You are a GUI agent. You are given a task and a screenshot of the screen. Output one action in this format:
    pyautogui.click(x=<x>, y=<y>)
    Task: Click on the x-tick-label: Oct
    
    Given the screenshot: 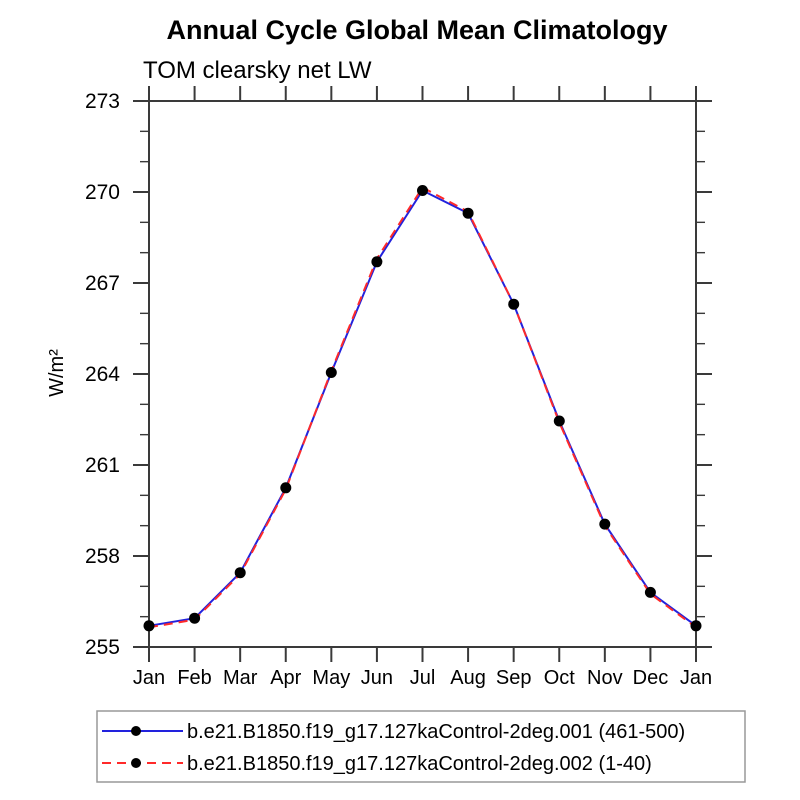 What is the action you would take?
    pyautogui.click(x=560, y=678)
    